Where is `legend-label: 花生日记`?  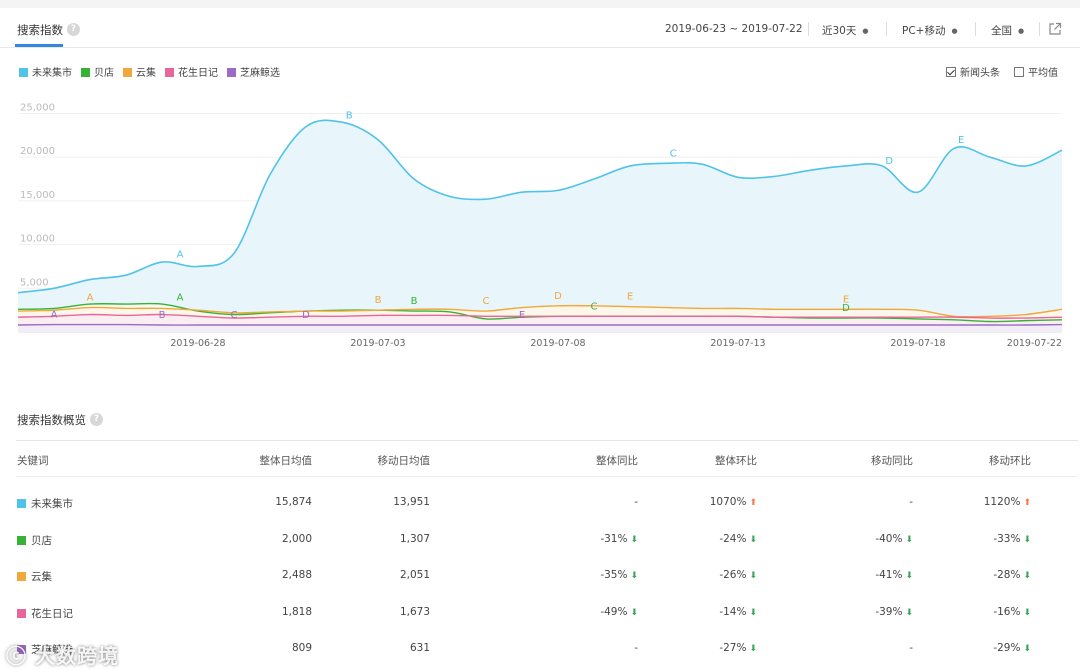
legend-label: 花生日记 is located at coordinates (198, 73).